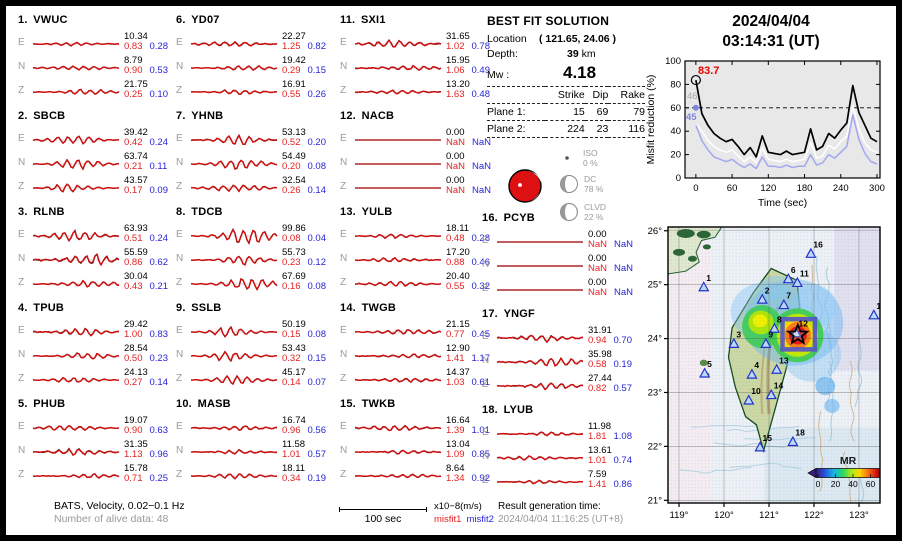 The image size is (902, 541). I want to click on amplitude-value: 0.00, so click(455, 180).